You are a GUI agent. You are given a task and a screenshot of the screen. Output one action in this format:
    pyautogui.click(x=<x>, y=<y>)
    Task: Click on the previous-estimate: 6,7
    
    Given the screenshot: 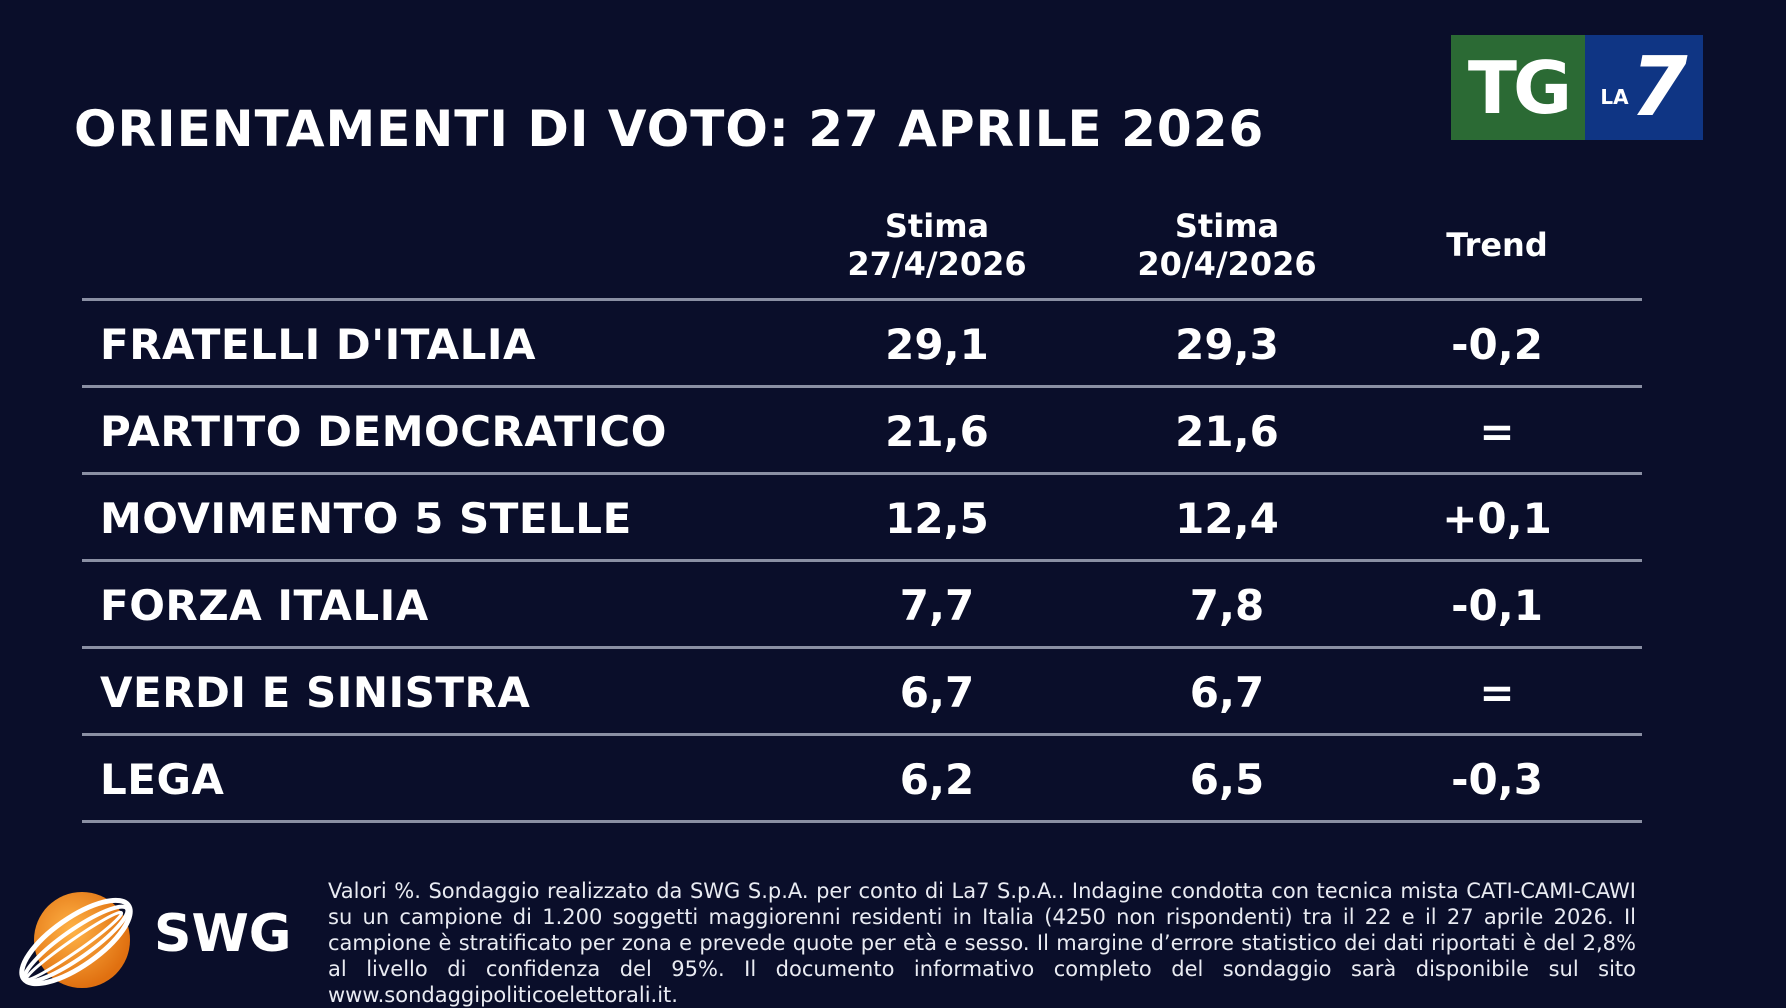 What is the action you would take?
    pyautogui.click(x=1227, y=692)
    